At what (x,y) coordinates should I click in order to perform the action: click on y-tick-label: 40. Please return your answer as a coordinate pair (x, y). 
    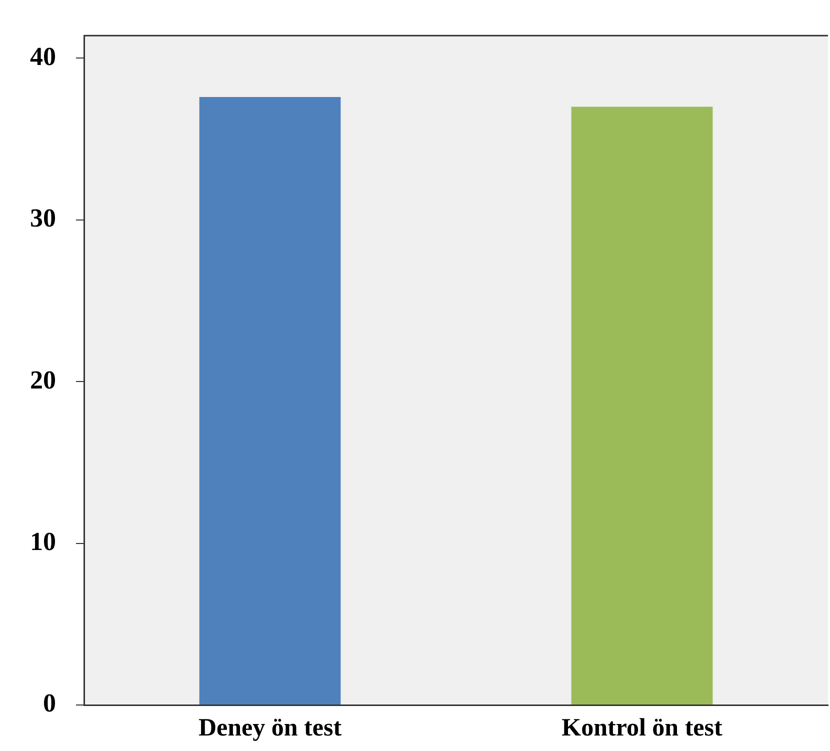
    Looking at the image, I should click on (43, 56).